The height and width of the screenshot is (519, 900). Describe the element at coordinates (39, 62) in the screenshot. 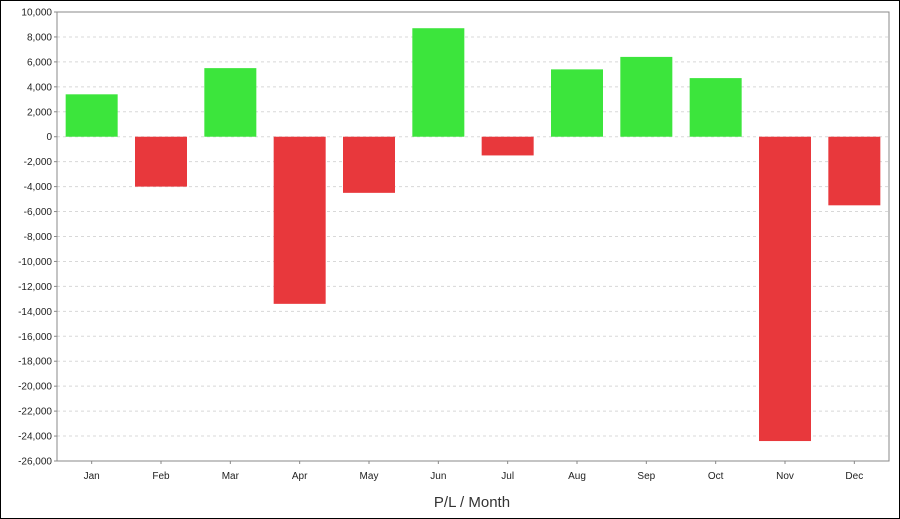

I see `y-tick-label: 6,000` at that location.